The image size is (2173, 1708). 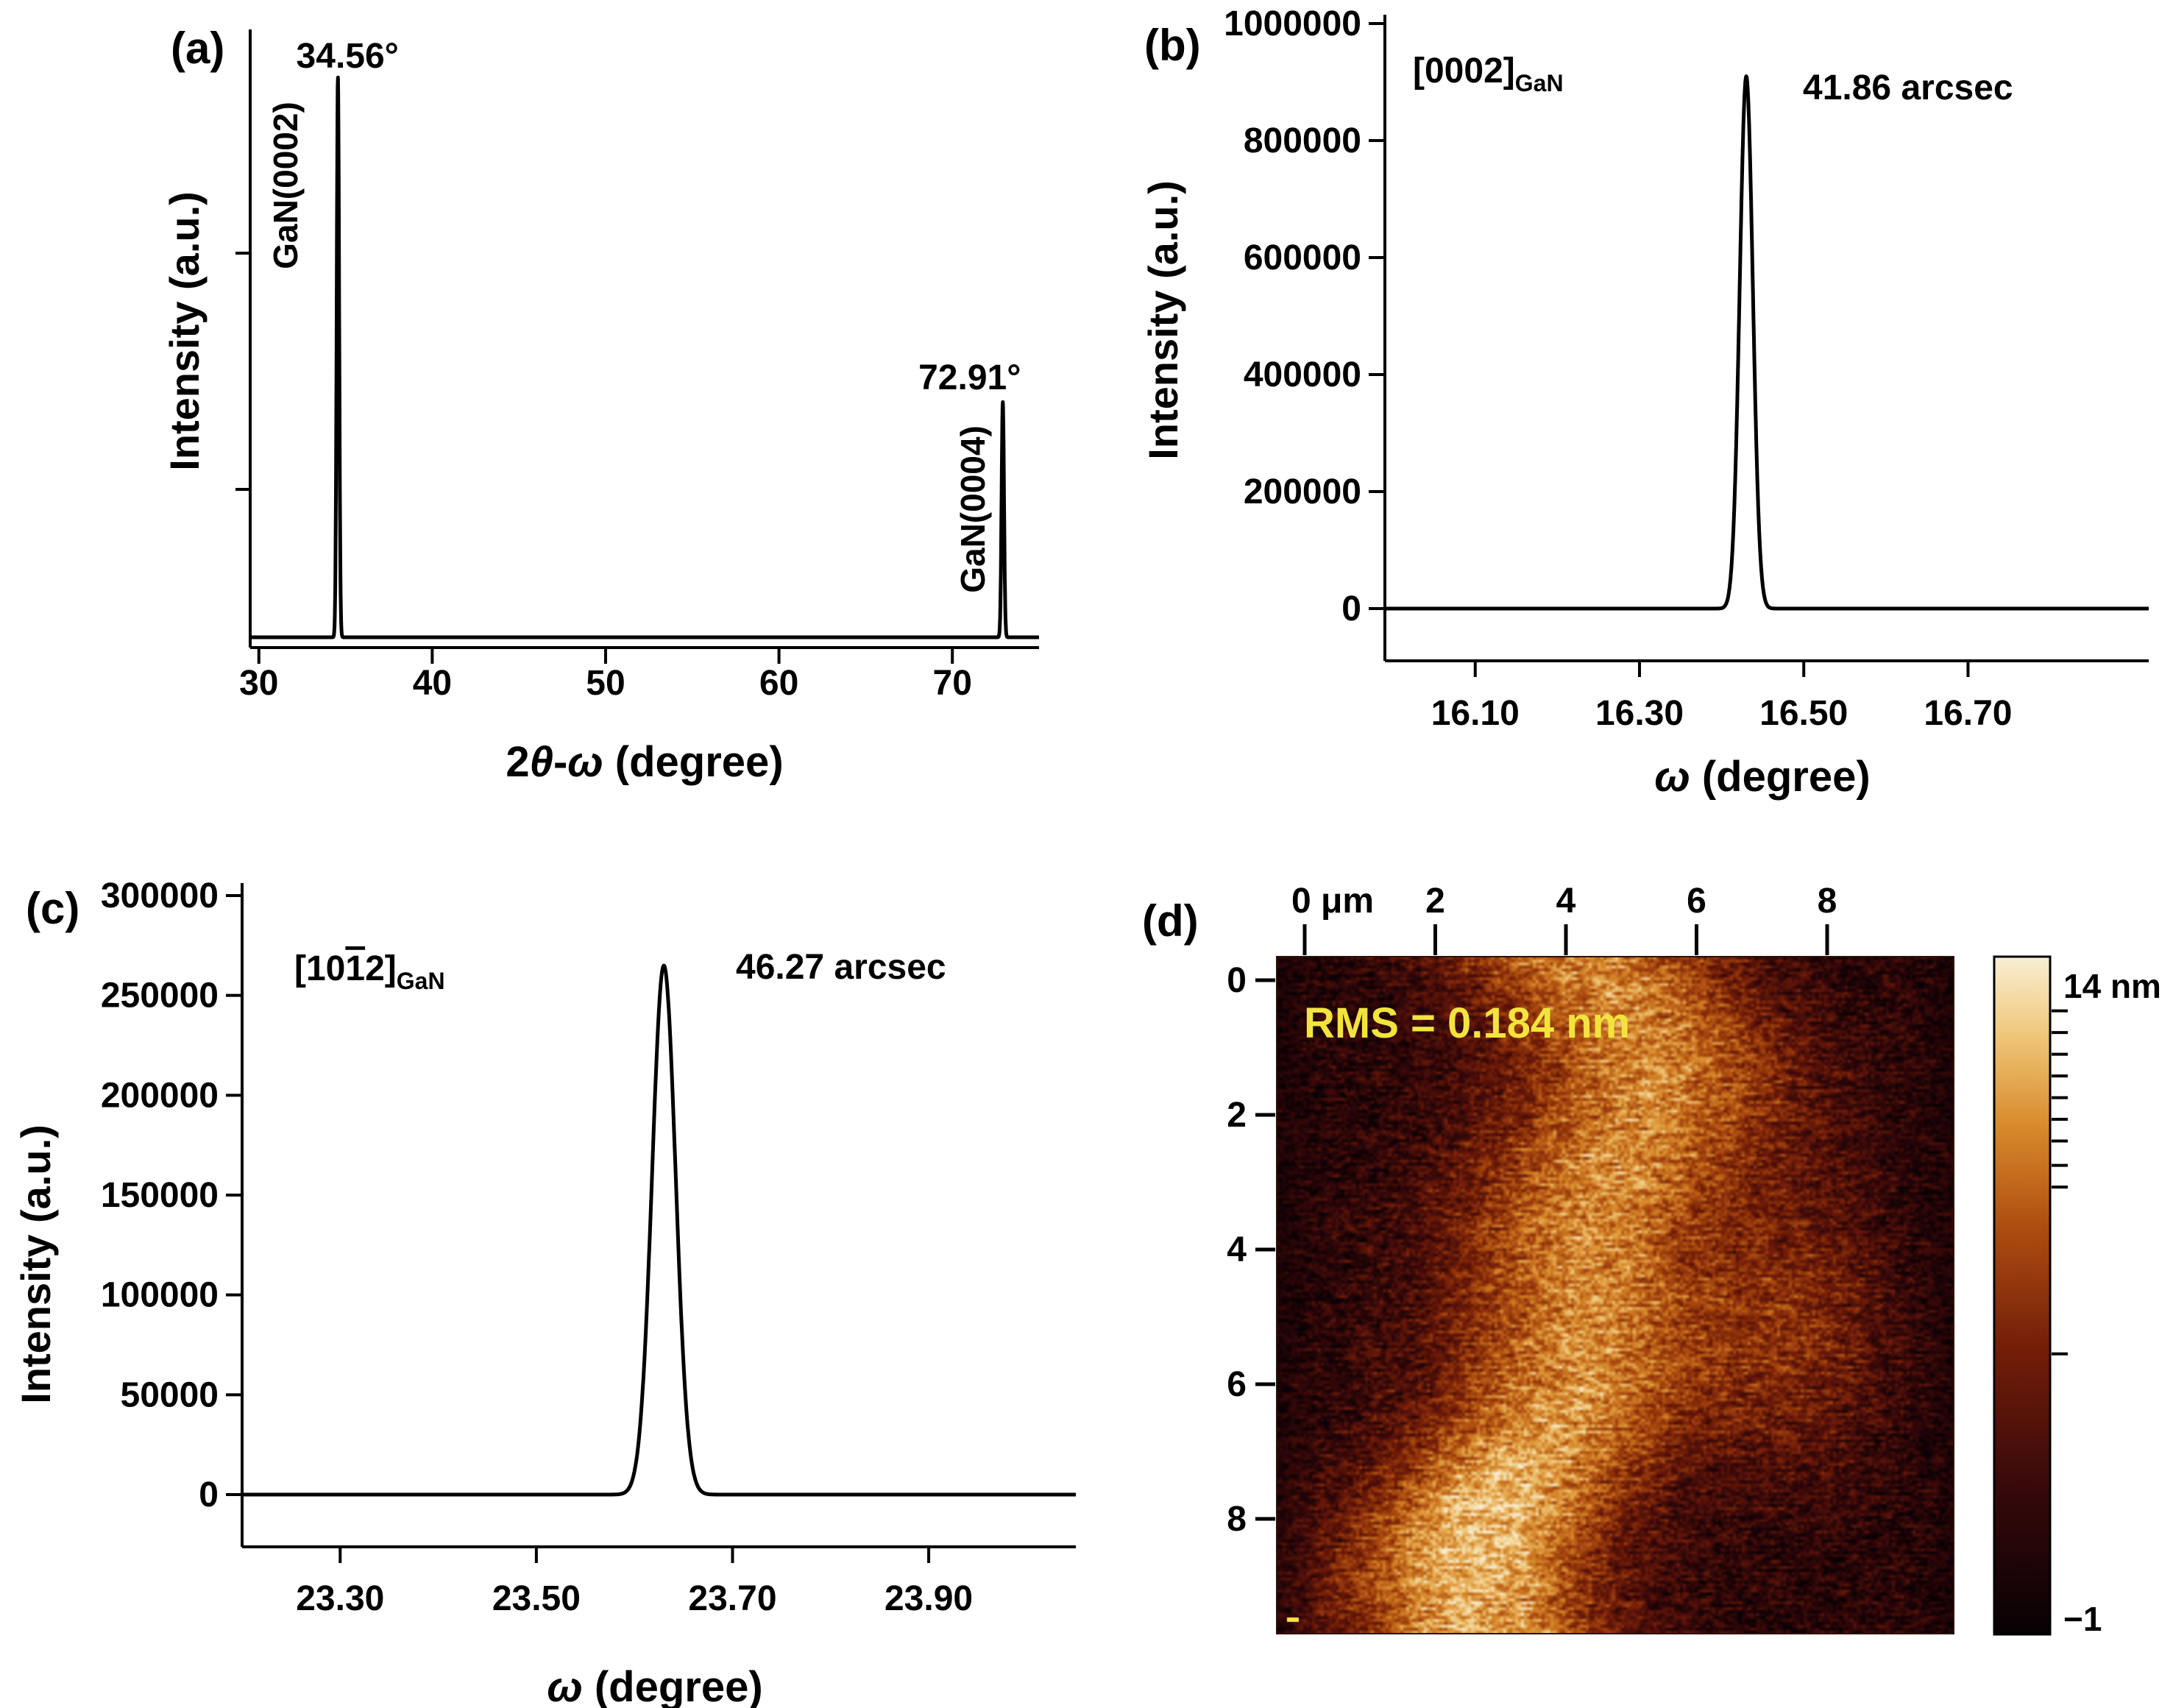 I want to click on svg-text: 60, so click(x=778, y=683).